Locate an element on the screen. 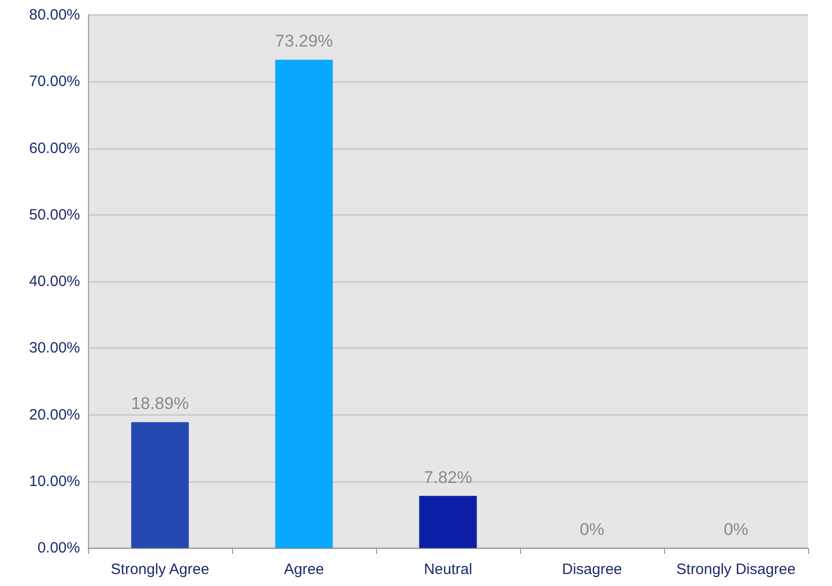  y-tick-label: 80.00% is located at coordinates (54, 15).